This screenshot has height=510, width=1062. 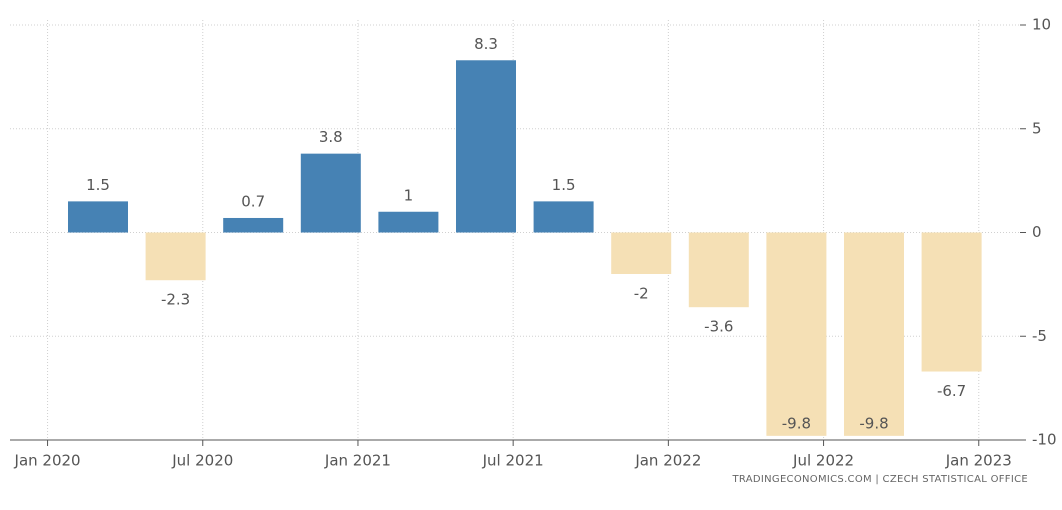 I want to click on value-label: 1, so click(x=409, y=195).